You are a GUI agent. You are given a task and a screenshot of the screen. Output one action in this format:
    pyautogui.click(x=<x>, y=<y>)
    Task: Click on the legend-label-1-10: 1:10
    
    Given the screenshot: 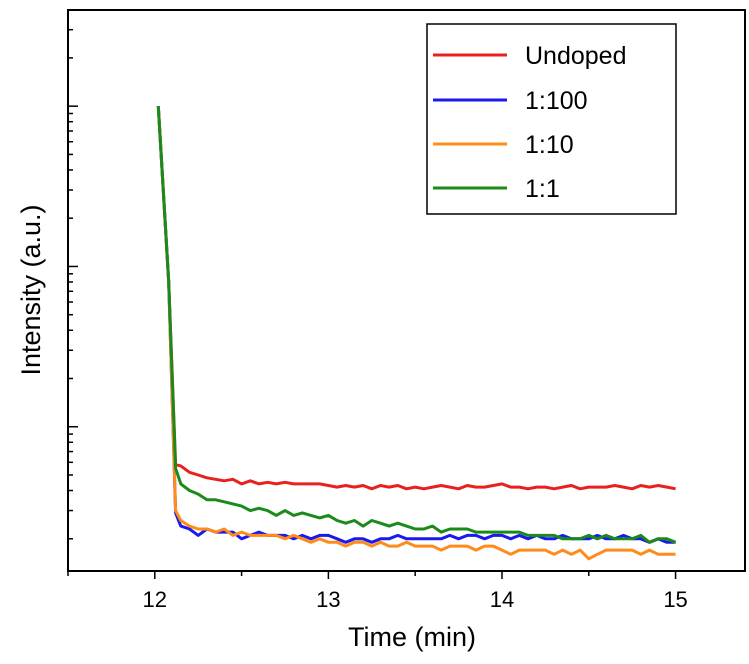 What is the action you would take?
    pyautogui.click(x=549, y=145)
    